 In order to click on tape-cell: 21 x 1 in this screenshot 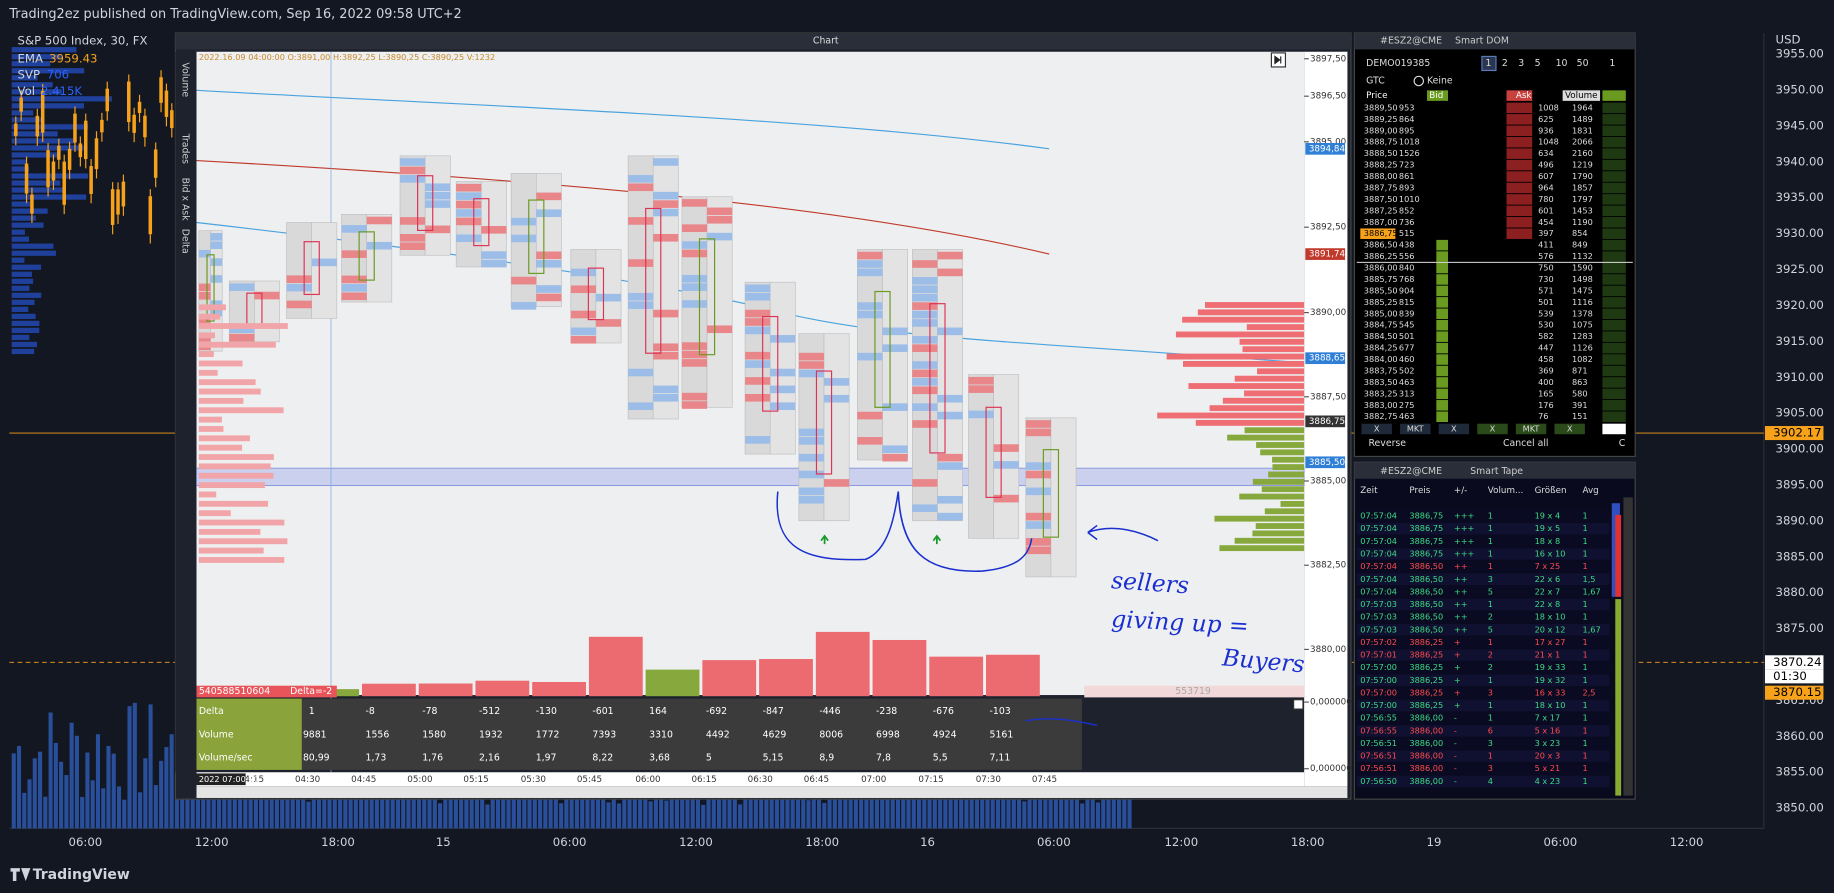, I will do `click(1548, 655)`.